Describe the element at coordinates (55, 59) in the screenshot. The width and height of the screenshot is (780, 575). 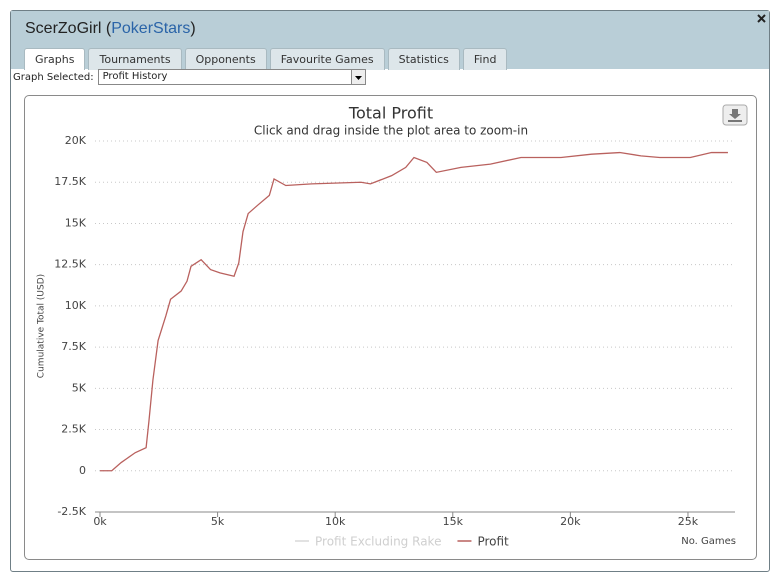
I see `tab: Graphs` at that location.